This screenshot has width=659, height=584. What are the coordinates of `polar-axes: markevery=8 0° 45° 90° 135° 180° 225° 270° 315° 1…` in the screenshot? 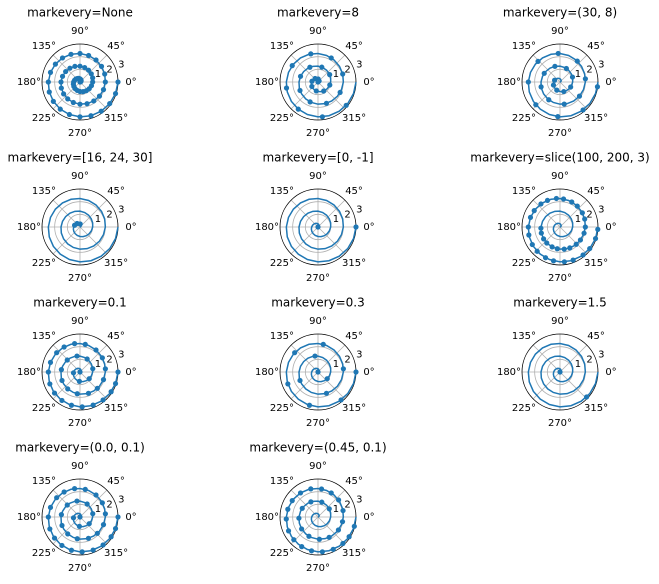 It's located at (315, 73).